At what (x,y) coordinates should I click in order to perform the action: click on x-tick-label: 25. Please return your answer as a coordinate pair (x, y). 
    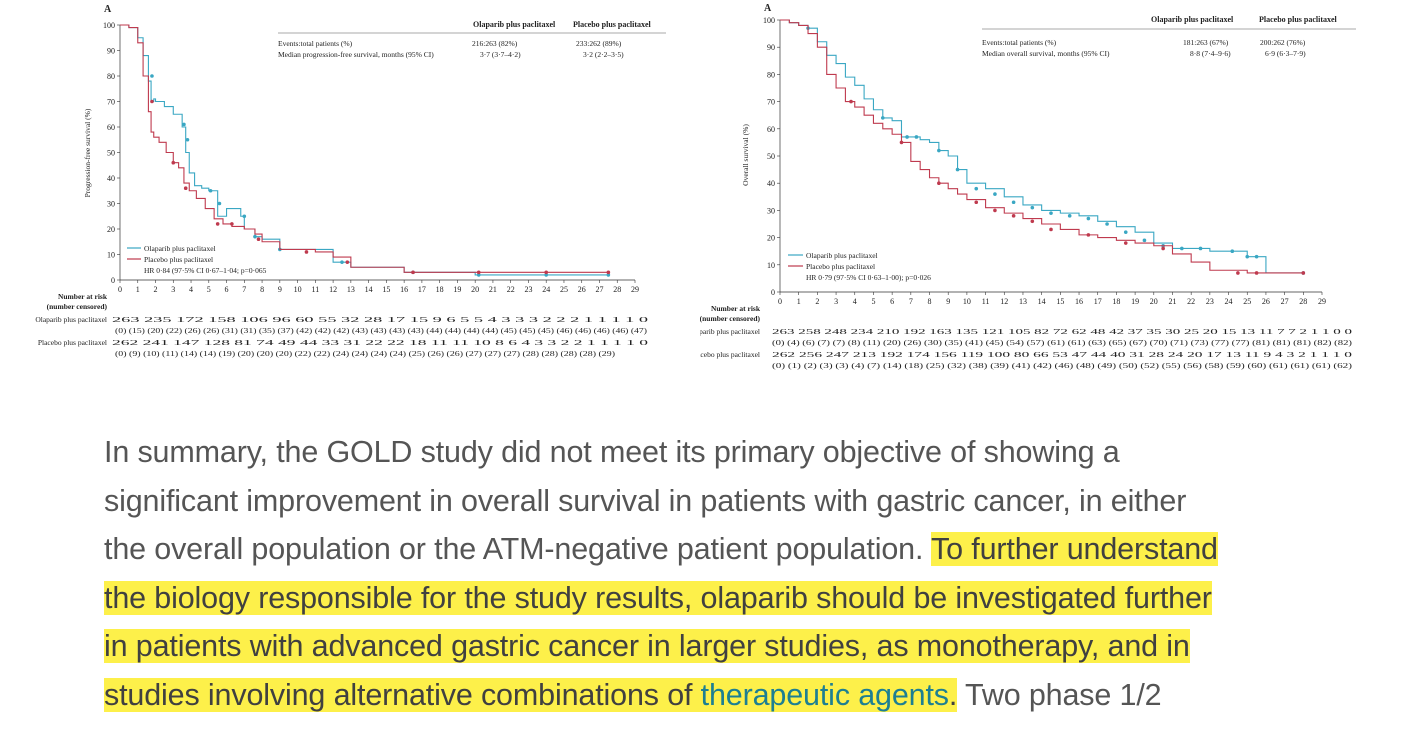
    Looking at the image, I should click on (1247, 301).